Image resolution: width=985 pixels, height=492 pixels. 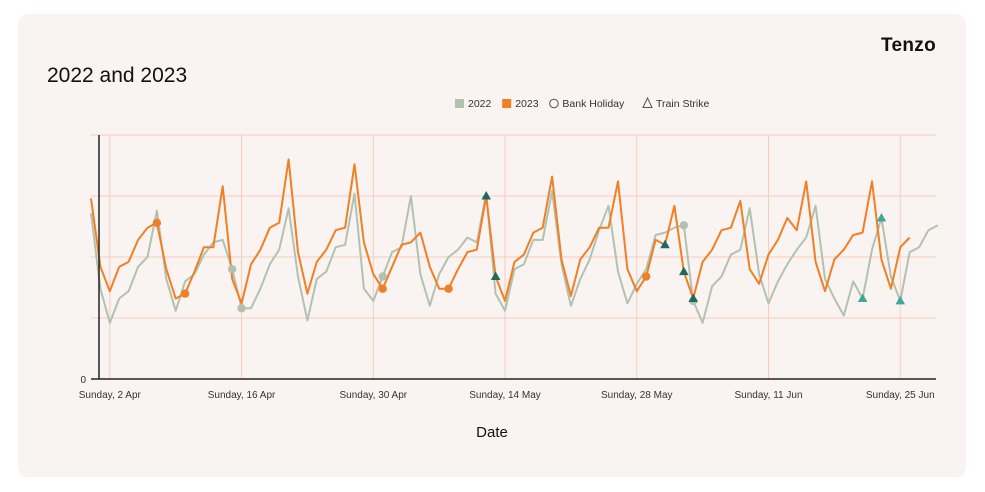 What do you see at coordinates (83, 380) in the screenshot?
I see `y-tick-label: 0` at bounding box center [83, 380].